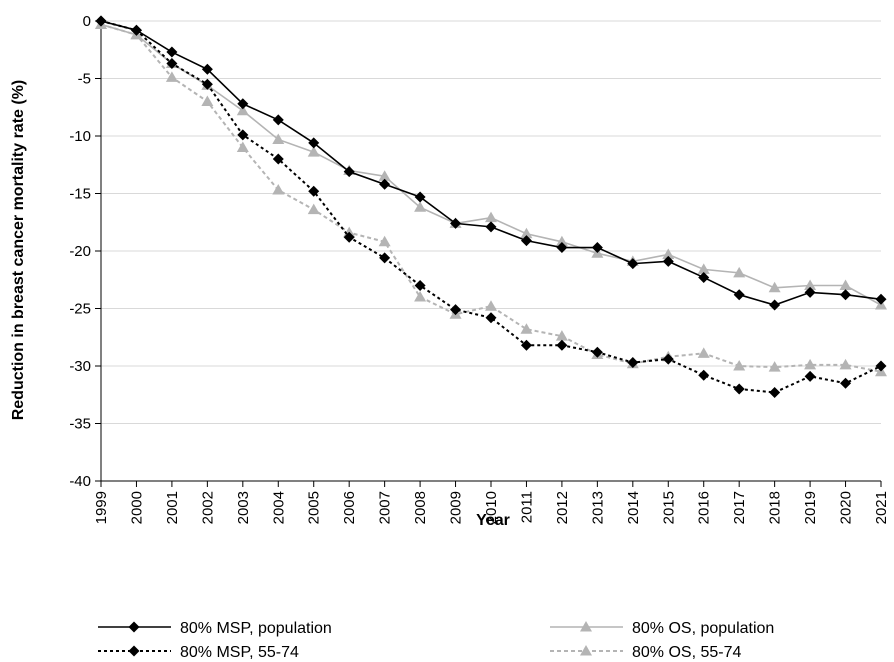 This screenshot has width=894, height=662. I want to click on x-tick-label: 2017, so click(739, 507).